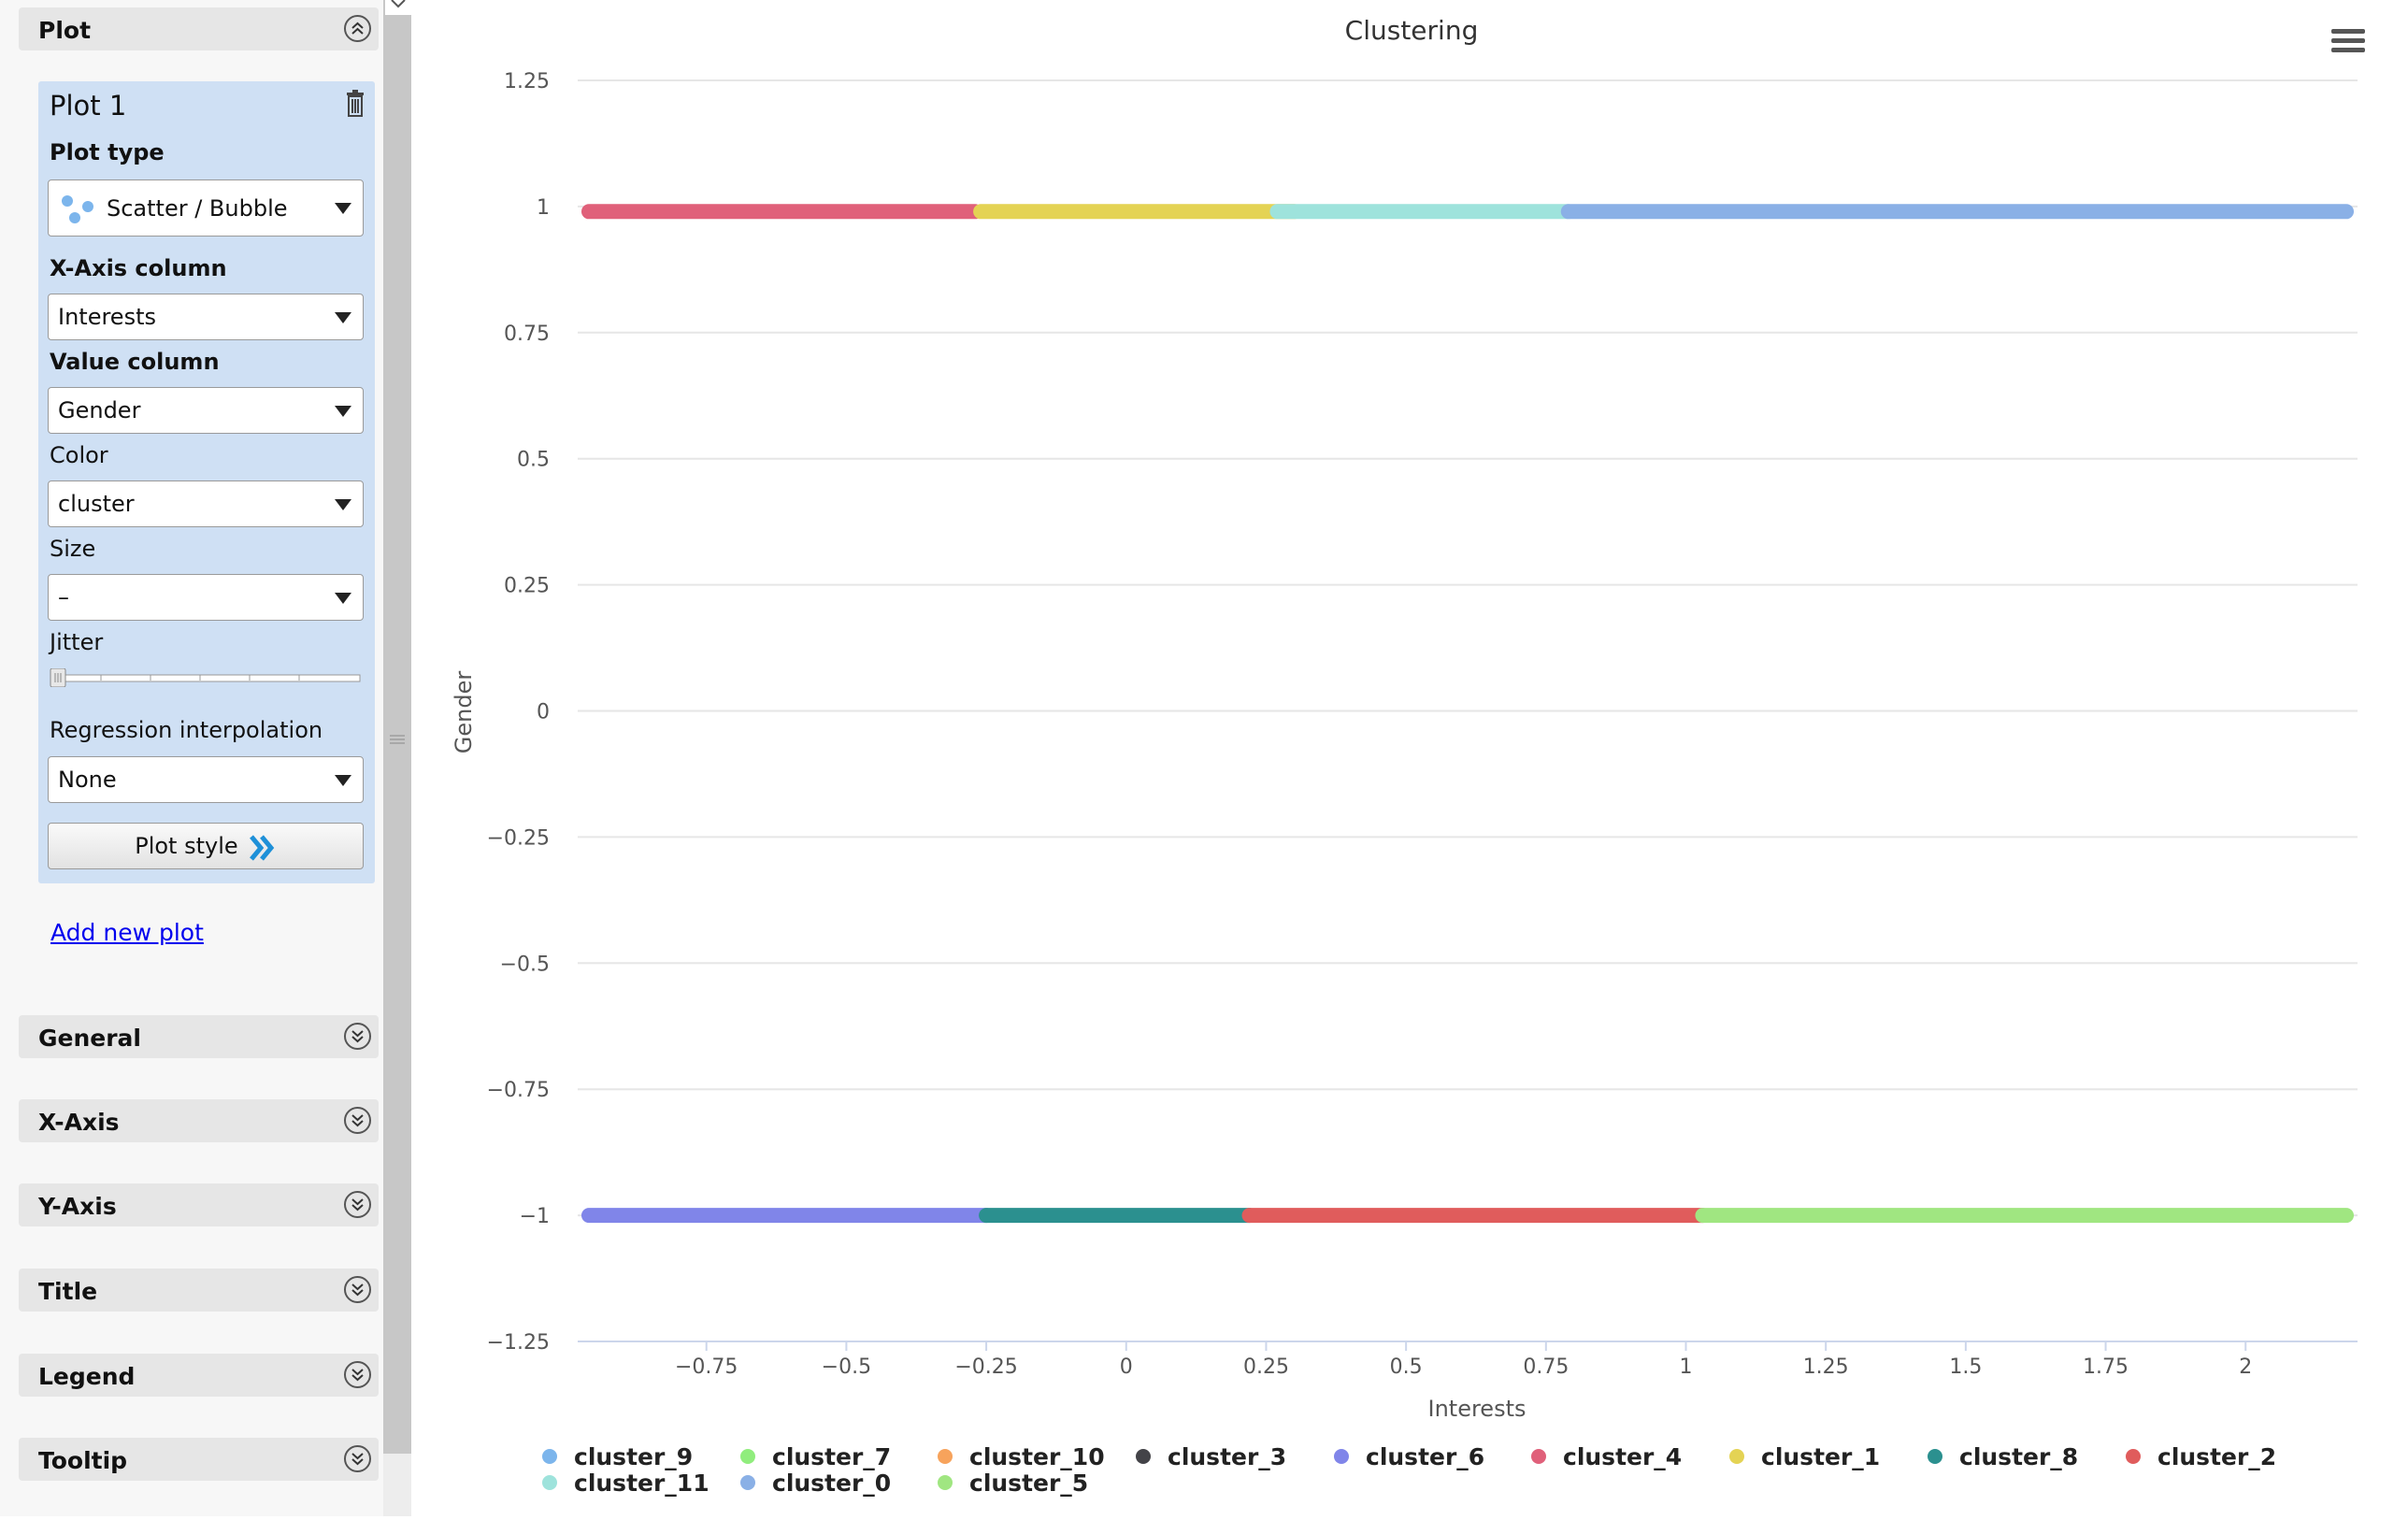 The height and width of the screenshot is (1520, 2408). What do you see at coordinates (527, 81) in the screenshot?
I see `y-tick-label: 1.25` at bounding box center [527, 81].